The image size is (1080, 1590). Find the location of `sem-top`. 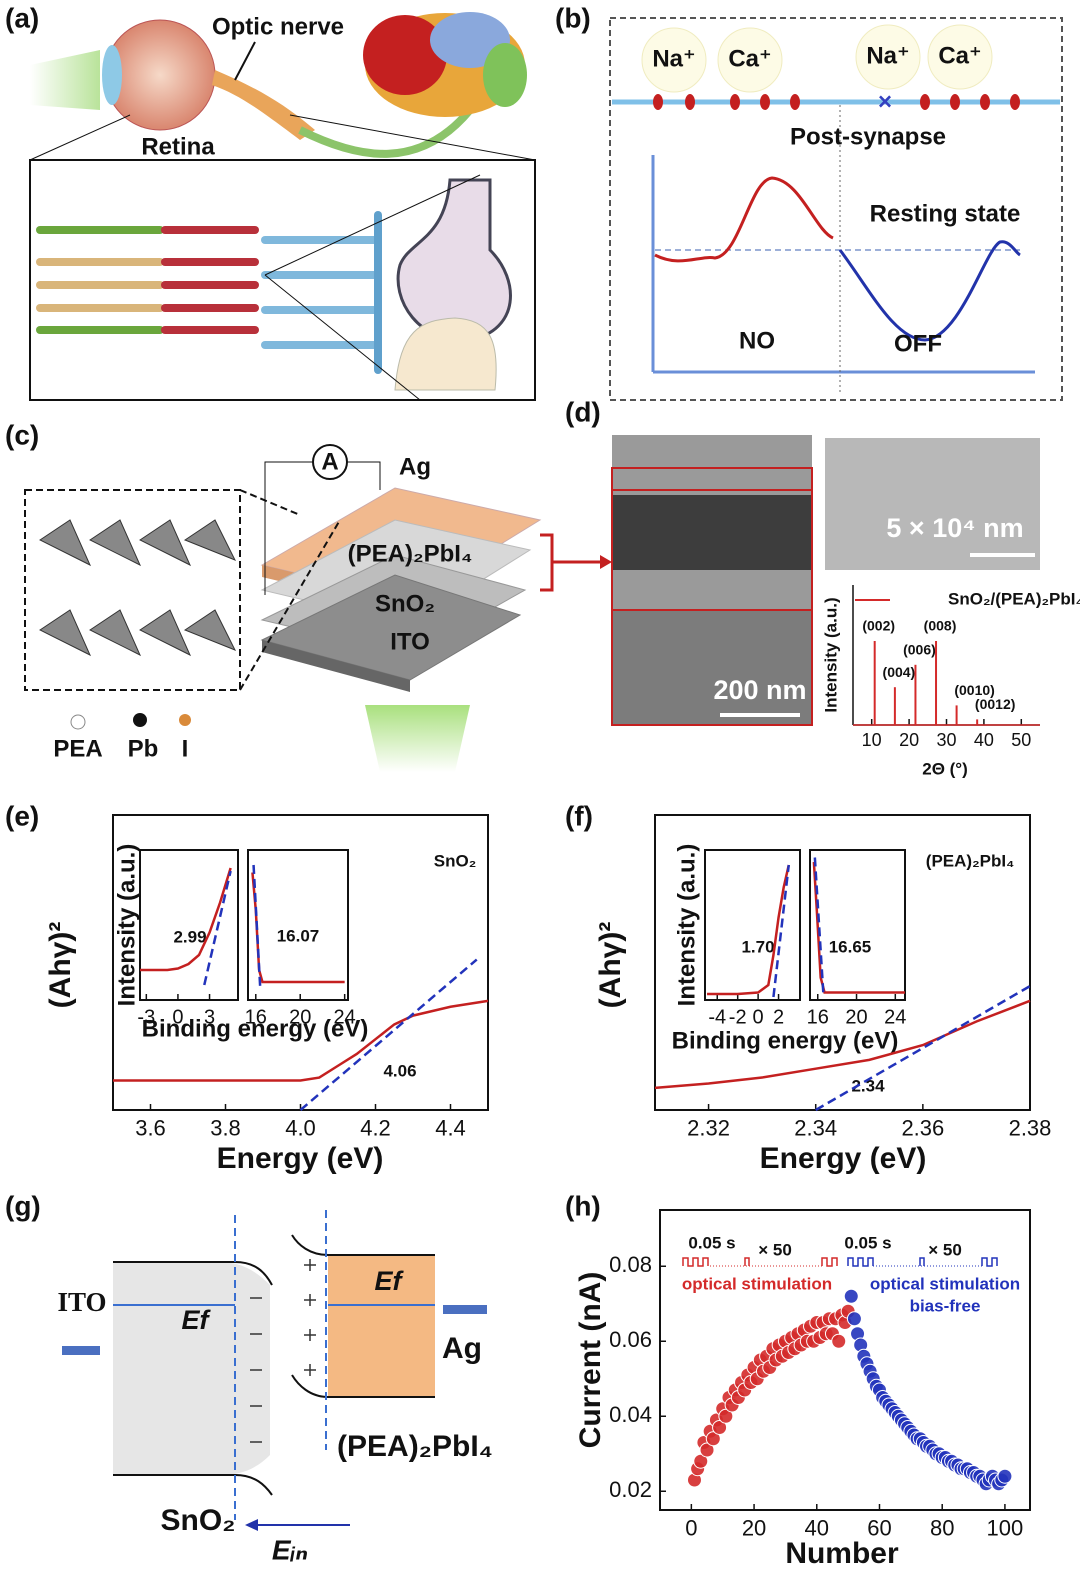

sem-top is located at coordinates (932, 504).